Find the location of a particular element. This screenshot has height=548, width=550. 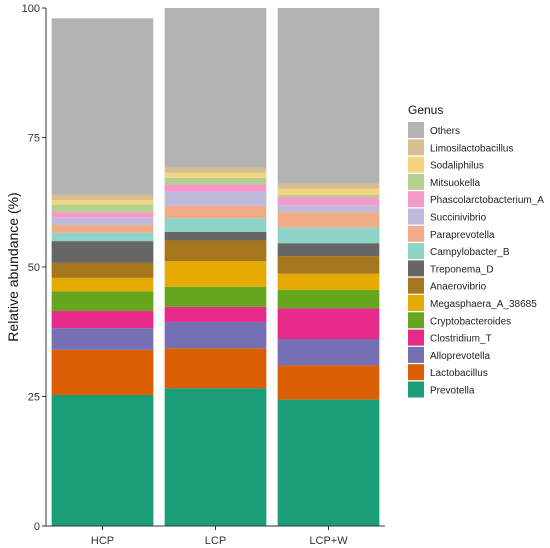

legend-label-cryptobacteroides: Cryptobacteroides is located at coordinates (470, 321).